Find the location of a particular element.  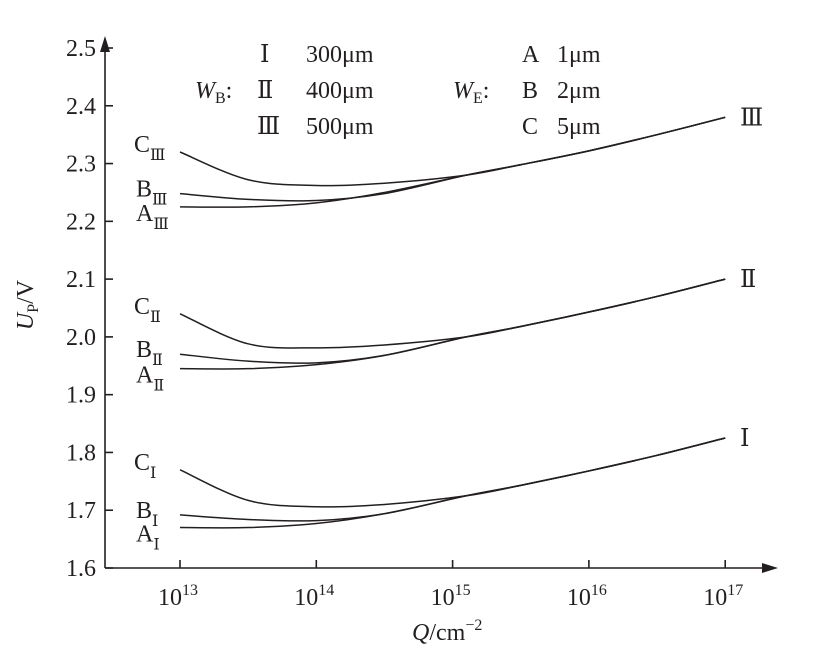

y-axis-arrow is located at coordinates (105, 44).